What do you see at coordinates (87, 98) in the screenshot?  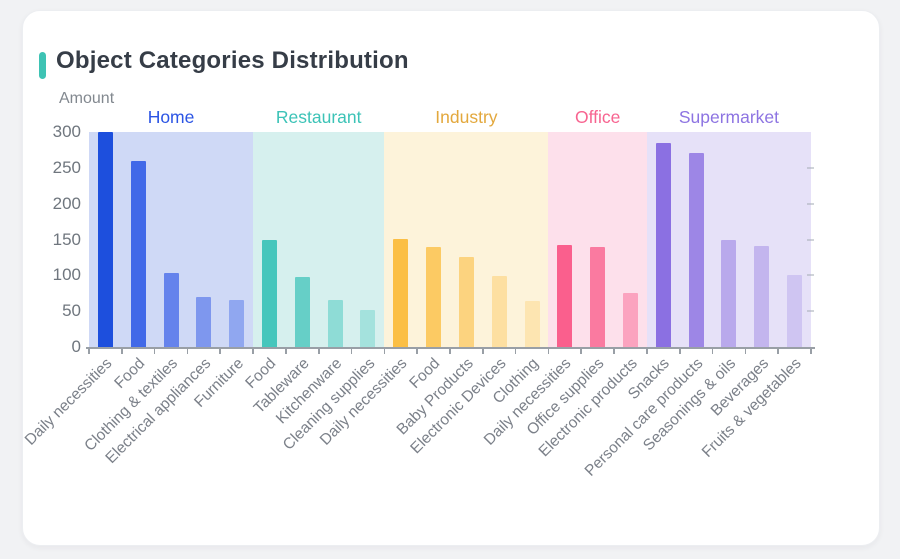 I see `y-axis-name: Amount` at bounding box center [87, 98].